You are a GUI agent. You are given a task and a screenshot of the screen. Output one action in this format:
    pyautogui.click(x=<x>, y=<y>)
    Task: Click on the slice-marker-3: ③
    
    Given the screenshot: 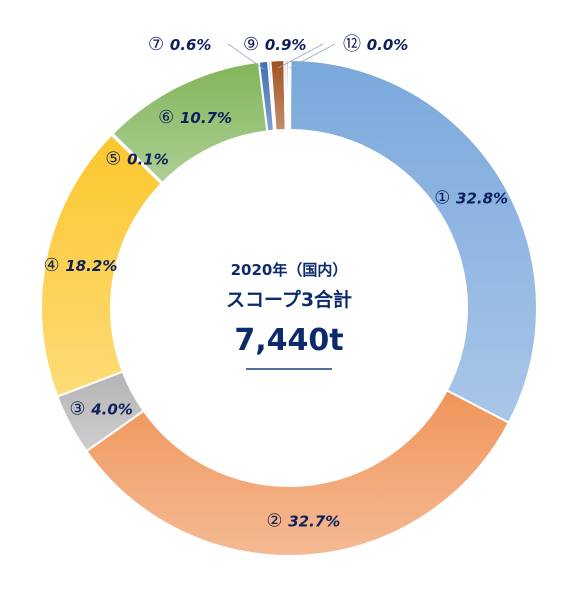 What is the action you would take?
    pyautogui.click(x=80, y=408)
    